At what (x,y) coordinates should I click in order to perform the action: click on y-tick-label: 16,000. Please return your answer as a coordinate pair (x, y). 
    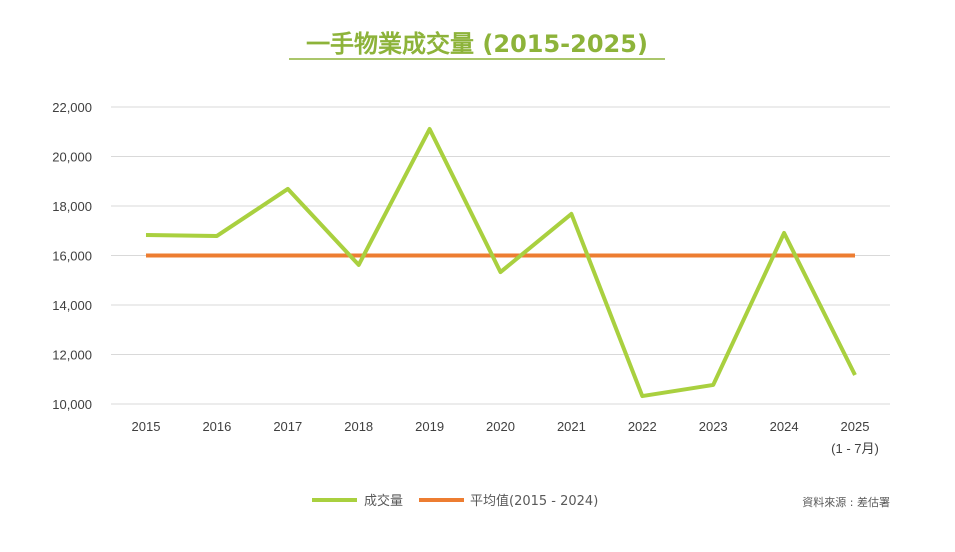
    Looking at the image, I should click on (72, 256).